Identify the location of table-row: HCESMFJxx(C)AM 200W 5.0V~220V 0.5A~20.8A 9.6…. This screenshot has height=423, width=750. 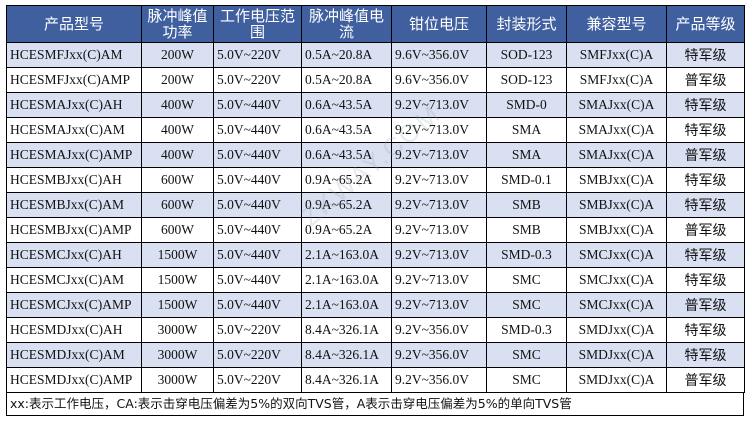
(375, 55).